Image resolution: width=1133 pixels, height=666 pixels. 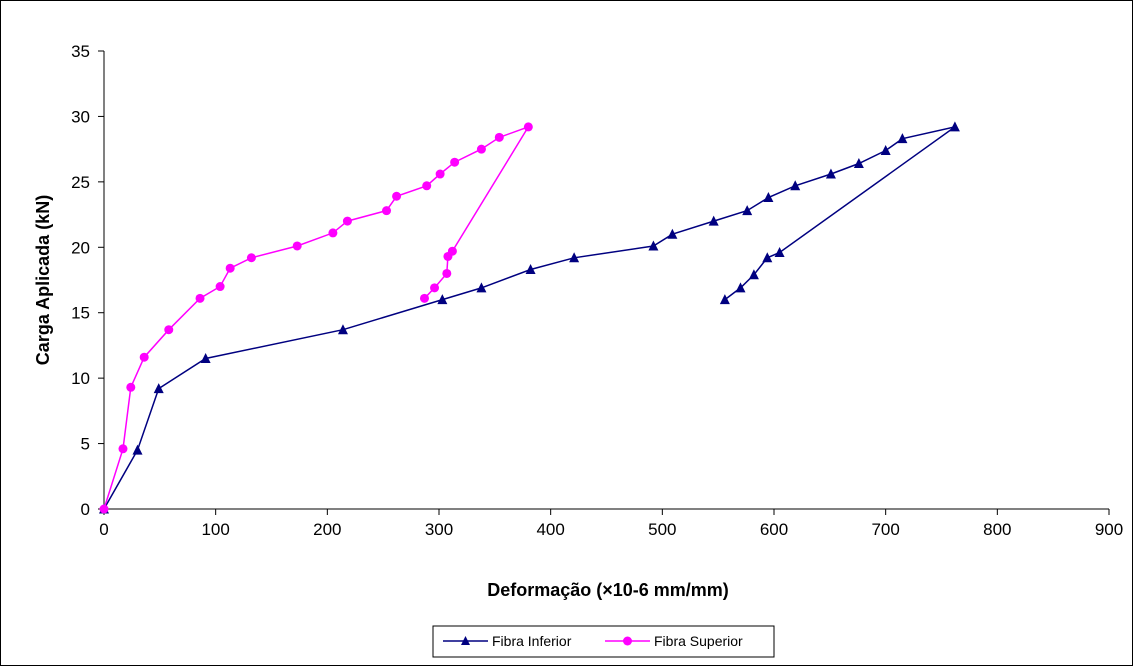 What do you see at coordinates (43, 280) in the screenshot?
I see `y-axis-title: Carga Aplicada (kN)` at bounding box center [43, 280].